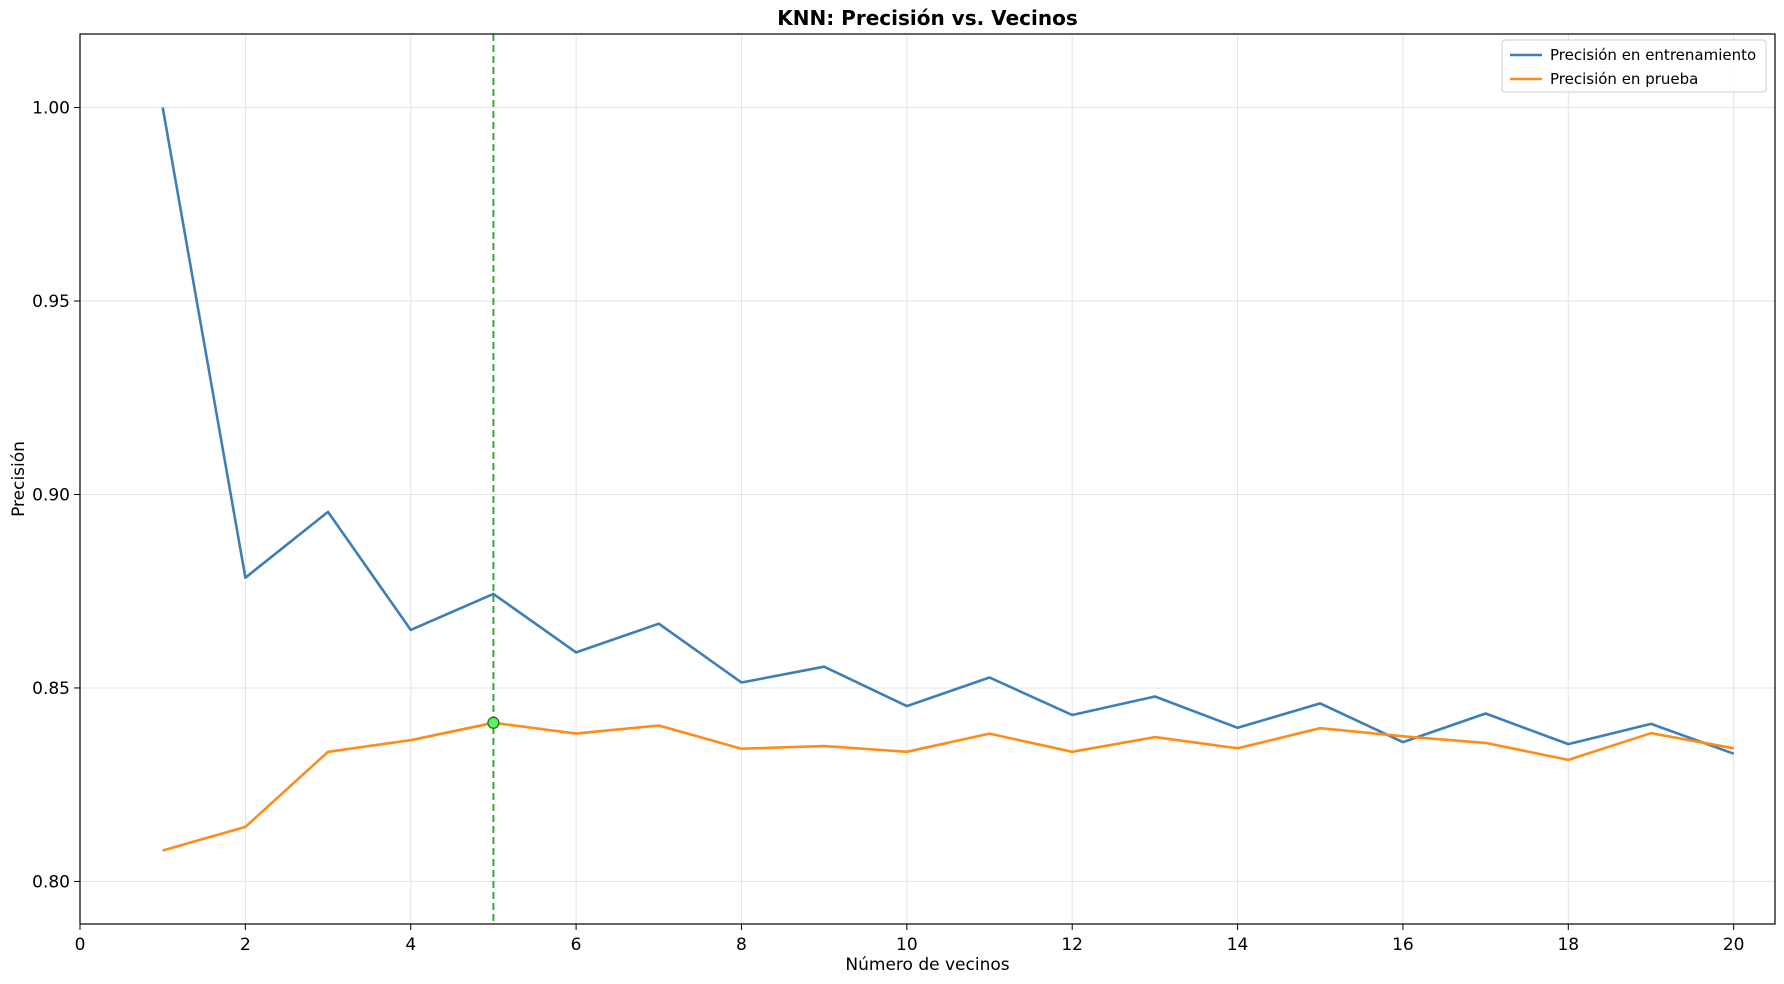 This screenshot has width=1784, height=984. Describe the element at coordinates (1653, 55) in the screenshot. I see `legend-label-train: Precisión en entrenamiento` at that location.